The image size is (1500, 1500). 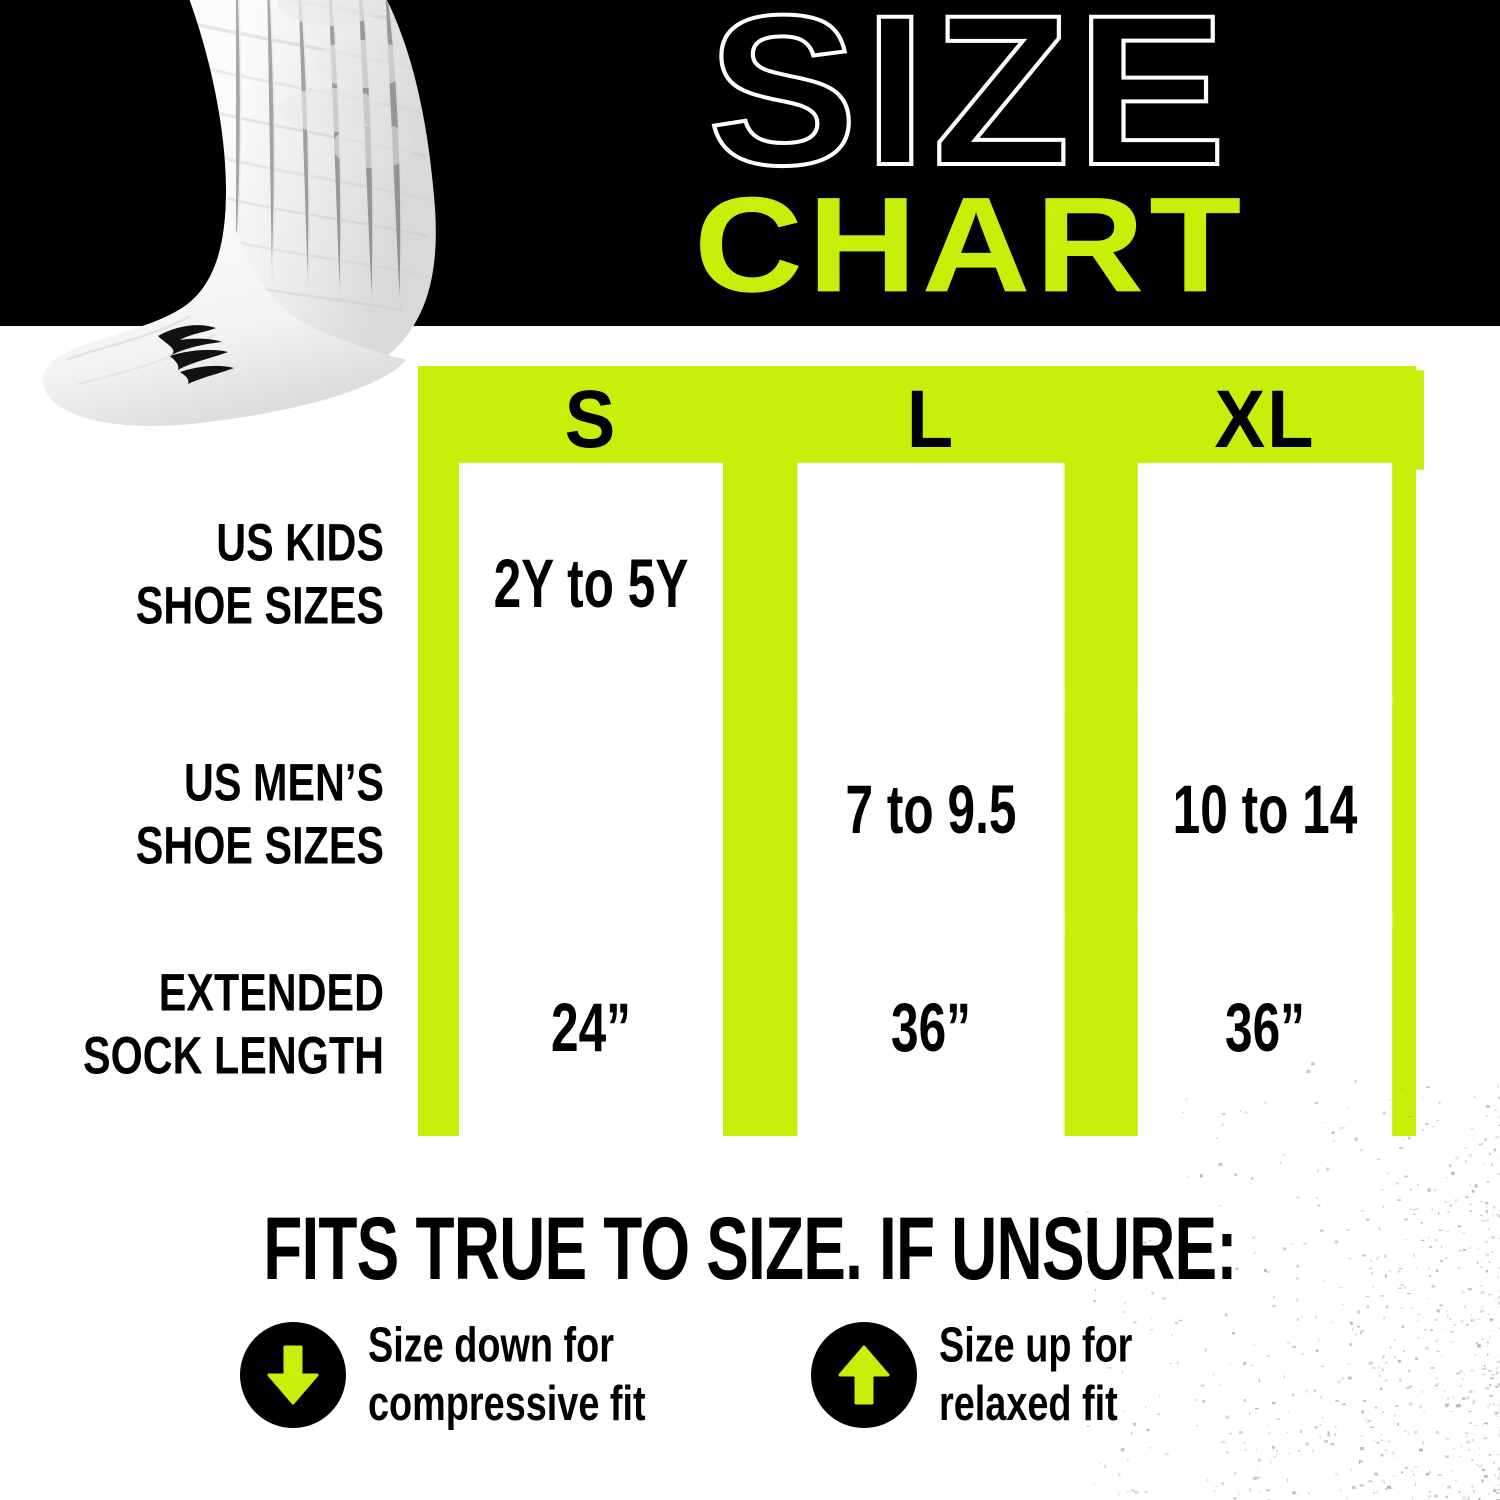 What do you see at coordinates (1265, 811) in the screenshot?
I see `cell-mens-xl: 10 to 14` at bounding box center [1265, 811].